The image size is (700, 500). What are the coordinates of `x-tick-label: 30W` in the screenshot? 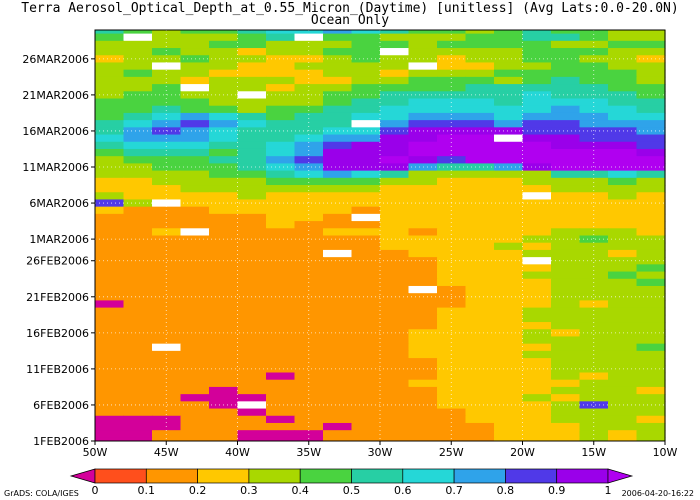 It's located at (380, 452).